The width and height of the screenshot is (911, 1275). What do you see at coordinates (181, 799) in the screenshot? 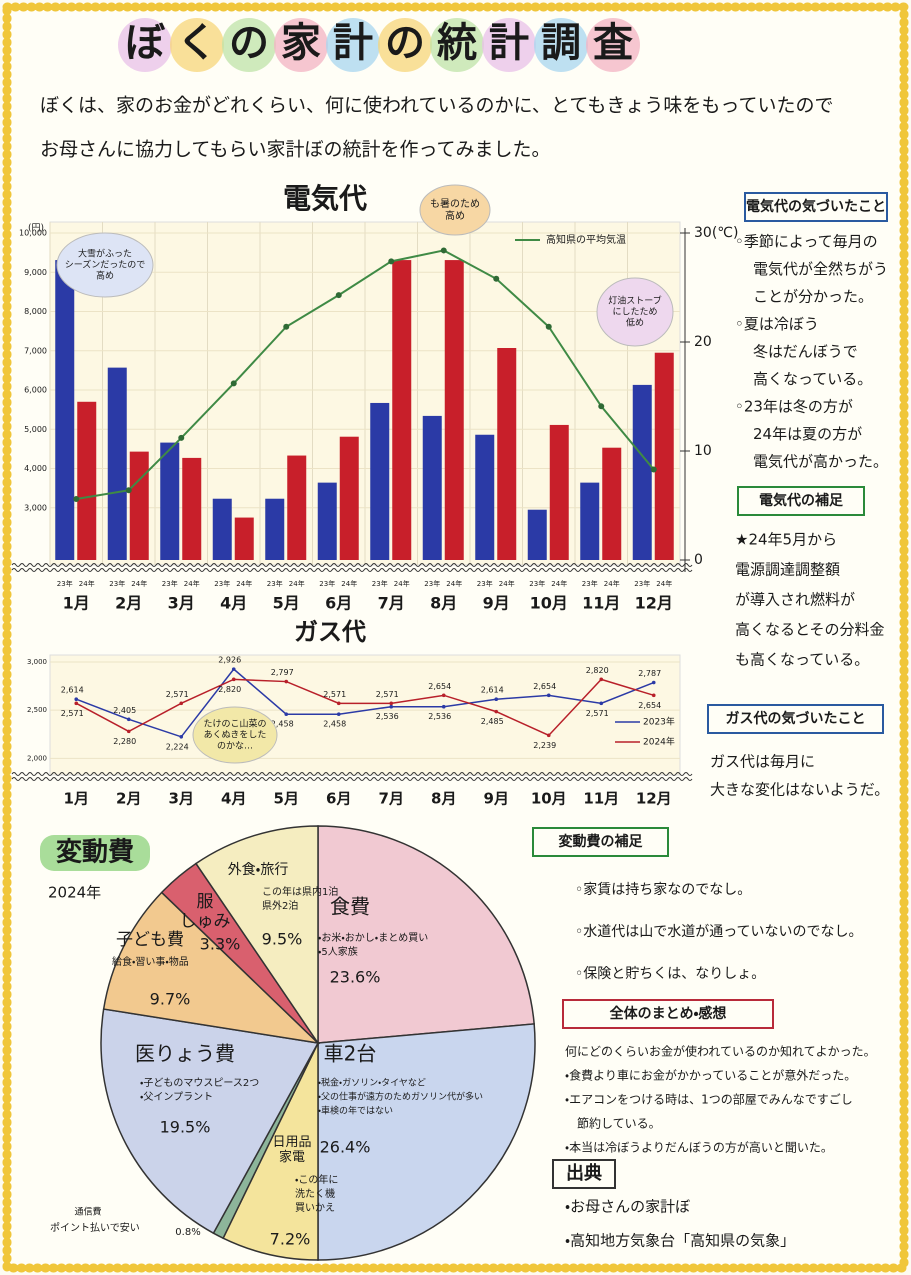
I see `x-tick-label: 3月` at bounding box center [181, 799].